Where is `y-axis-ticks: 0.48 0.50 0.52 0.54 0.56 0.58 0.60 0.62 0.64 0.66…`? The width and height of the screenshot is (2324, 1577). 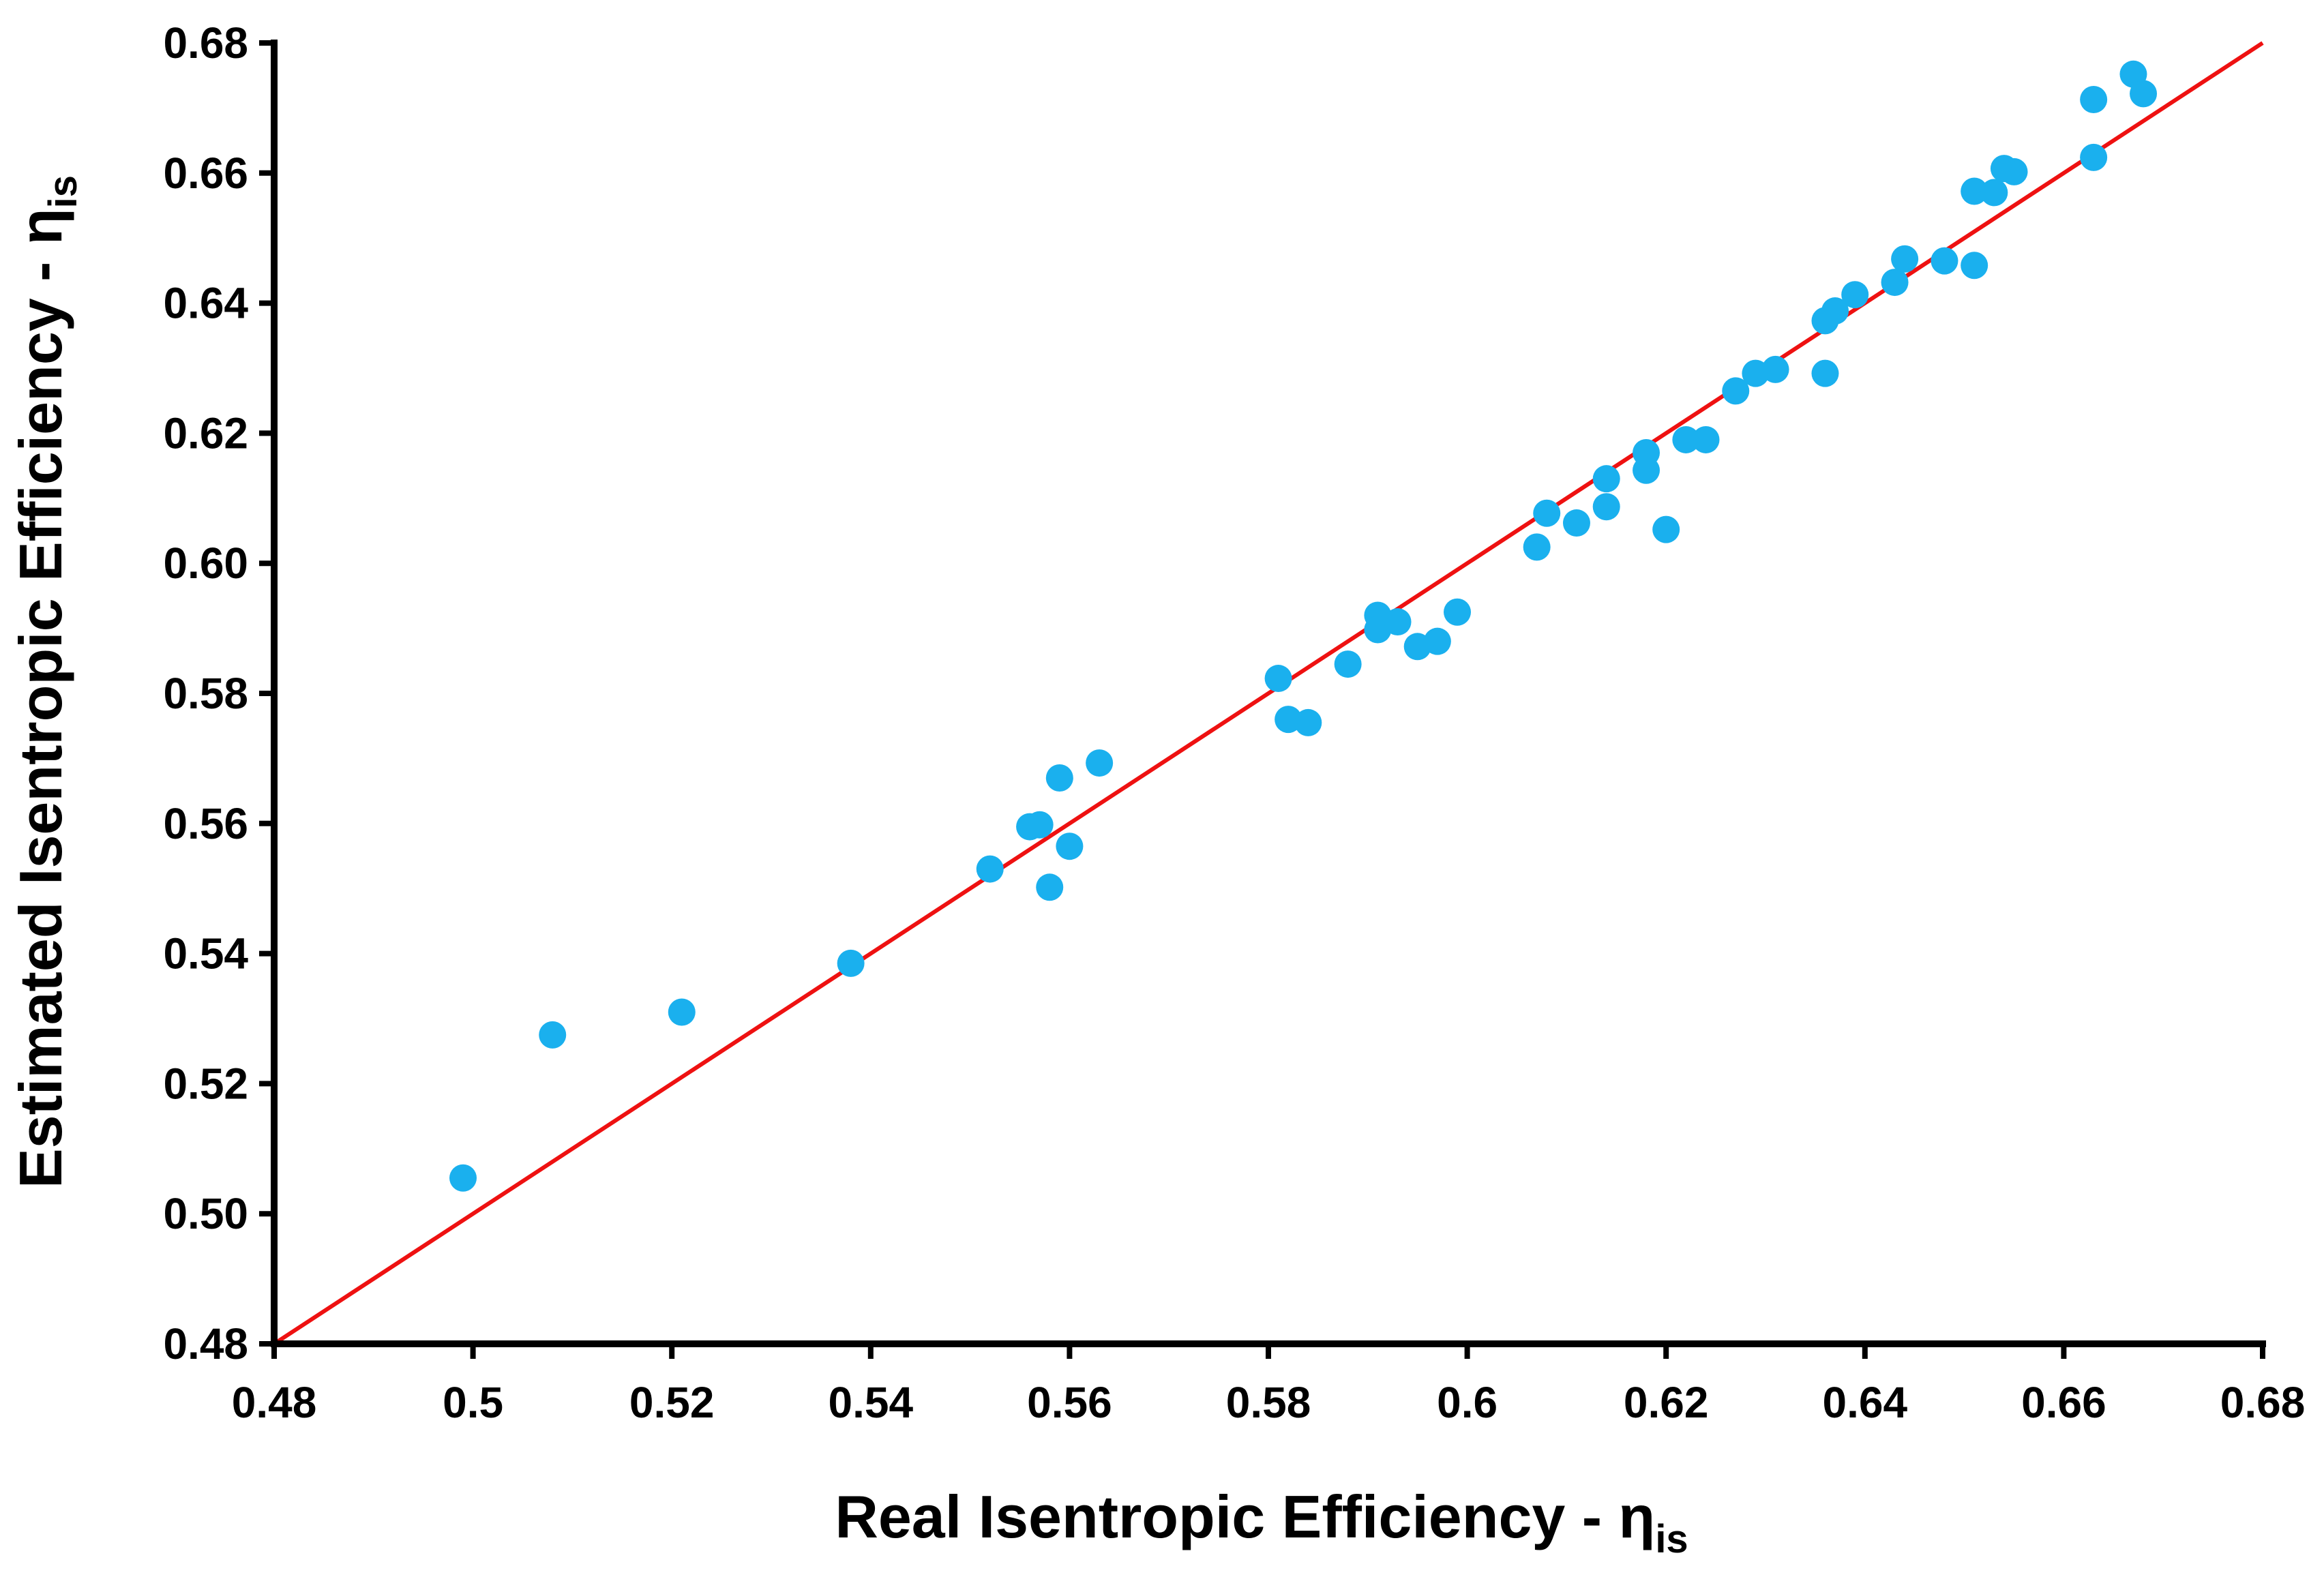
y-axis-ticks: 0.48 0.50 0.52 0.54 0.56 0.58 0.60 0.62 0.64 0.66… is located at coordinates (218, 693).